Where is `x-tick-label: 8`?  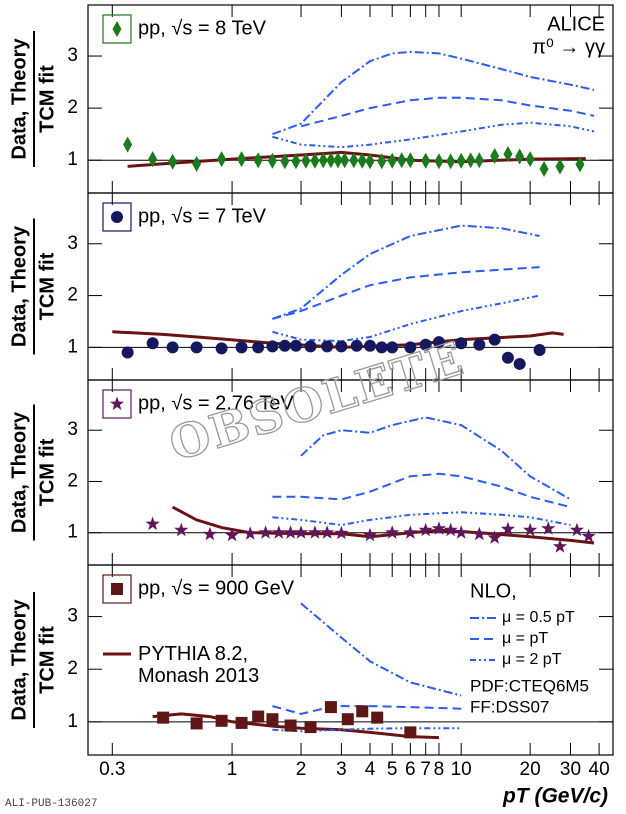
x-tick-label: 8 is located at coordinates (439, 769).